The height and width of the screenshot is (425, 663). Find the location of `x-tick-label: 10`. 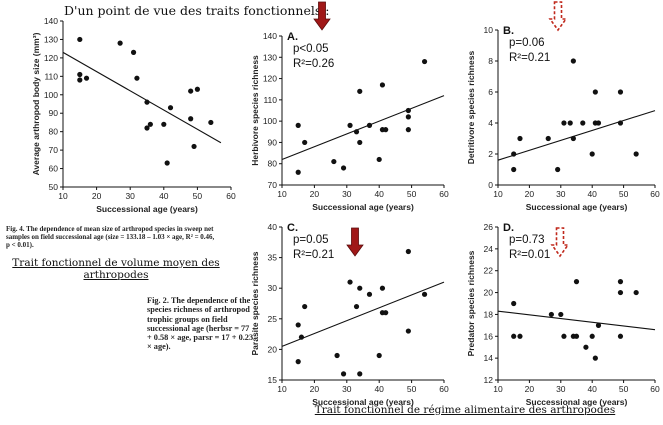

x-tick-label: 10 is located at coordinates (498, 194).